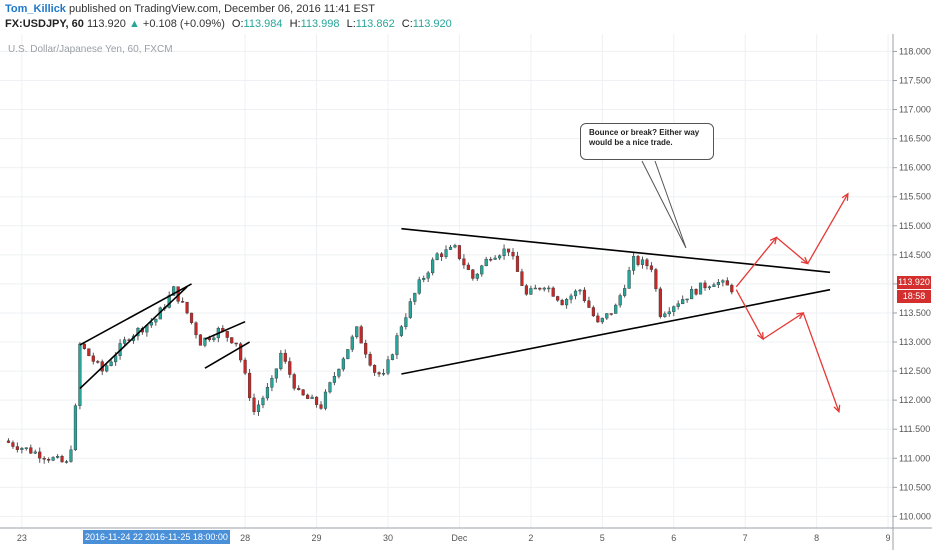 The height and width of the screenshot is (550, 932). Describe the element at coordinates (745, 538) in the screenshot. I see `time-tick-label: 7` at that location.